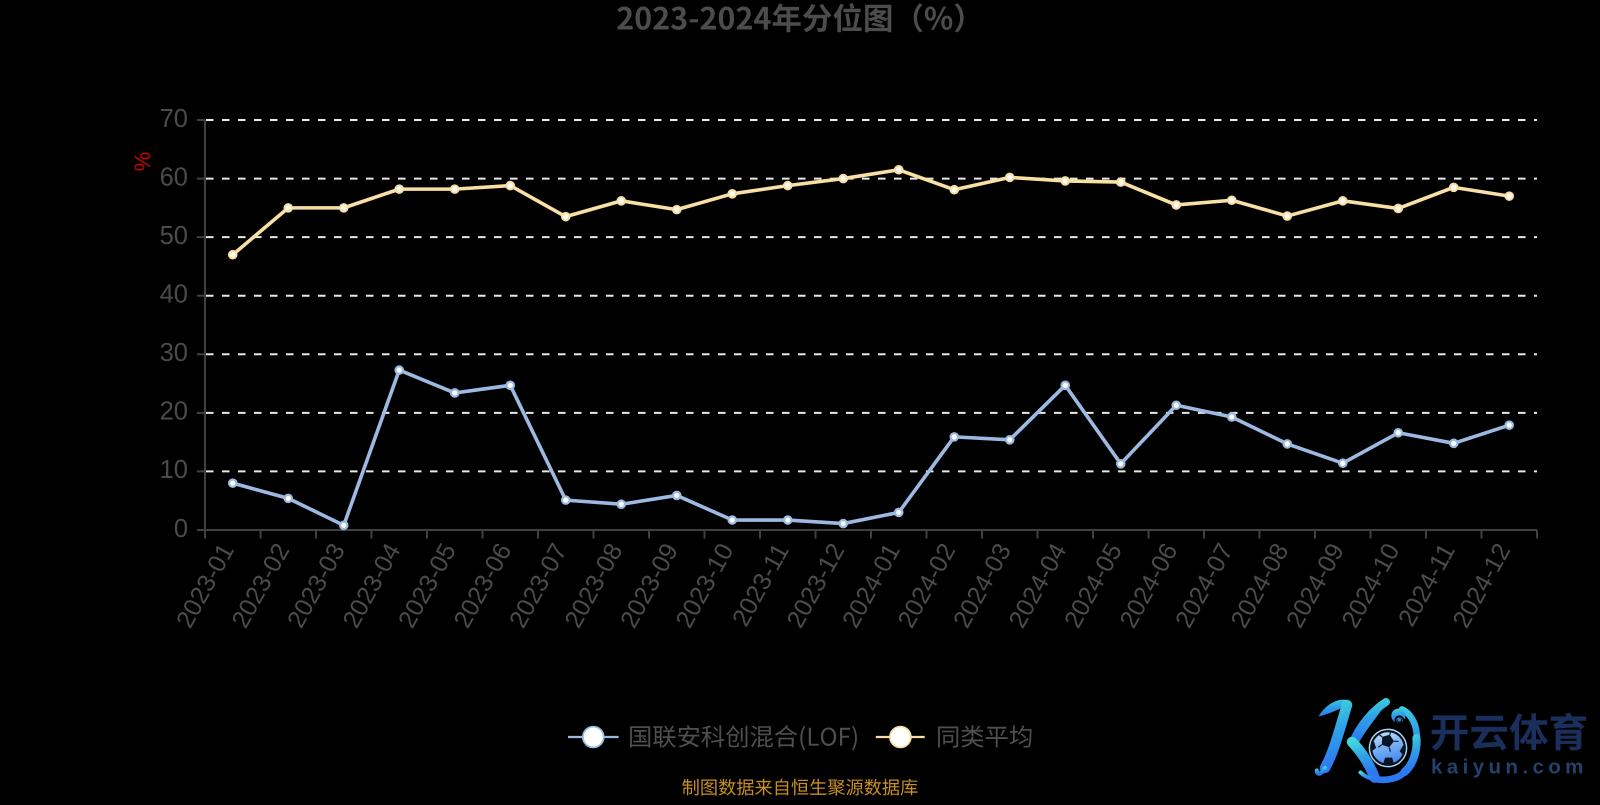  Describe the element at coordinates (181, 529) in the screenshot. I see `svg-text: 0` at that location.